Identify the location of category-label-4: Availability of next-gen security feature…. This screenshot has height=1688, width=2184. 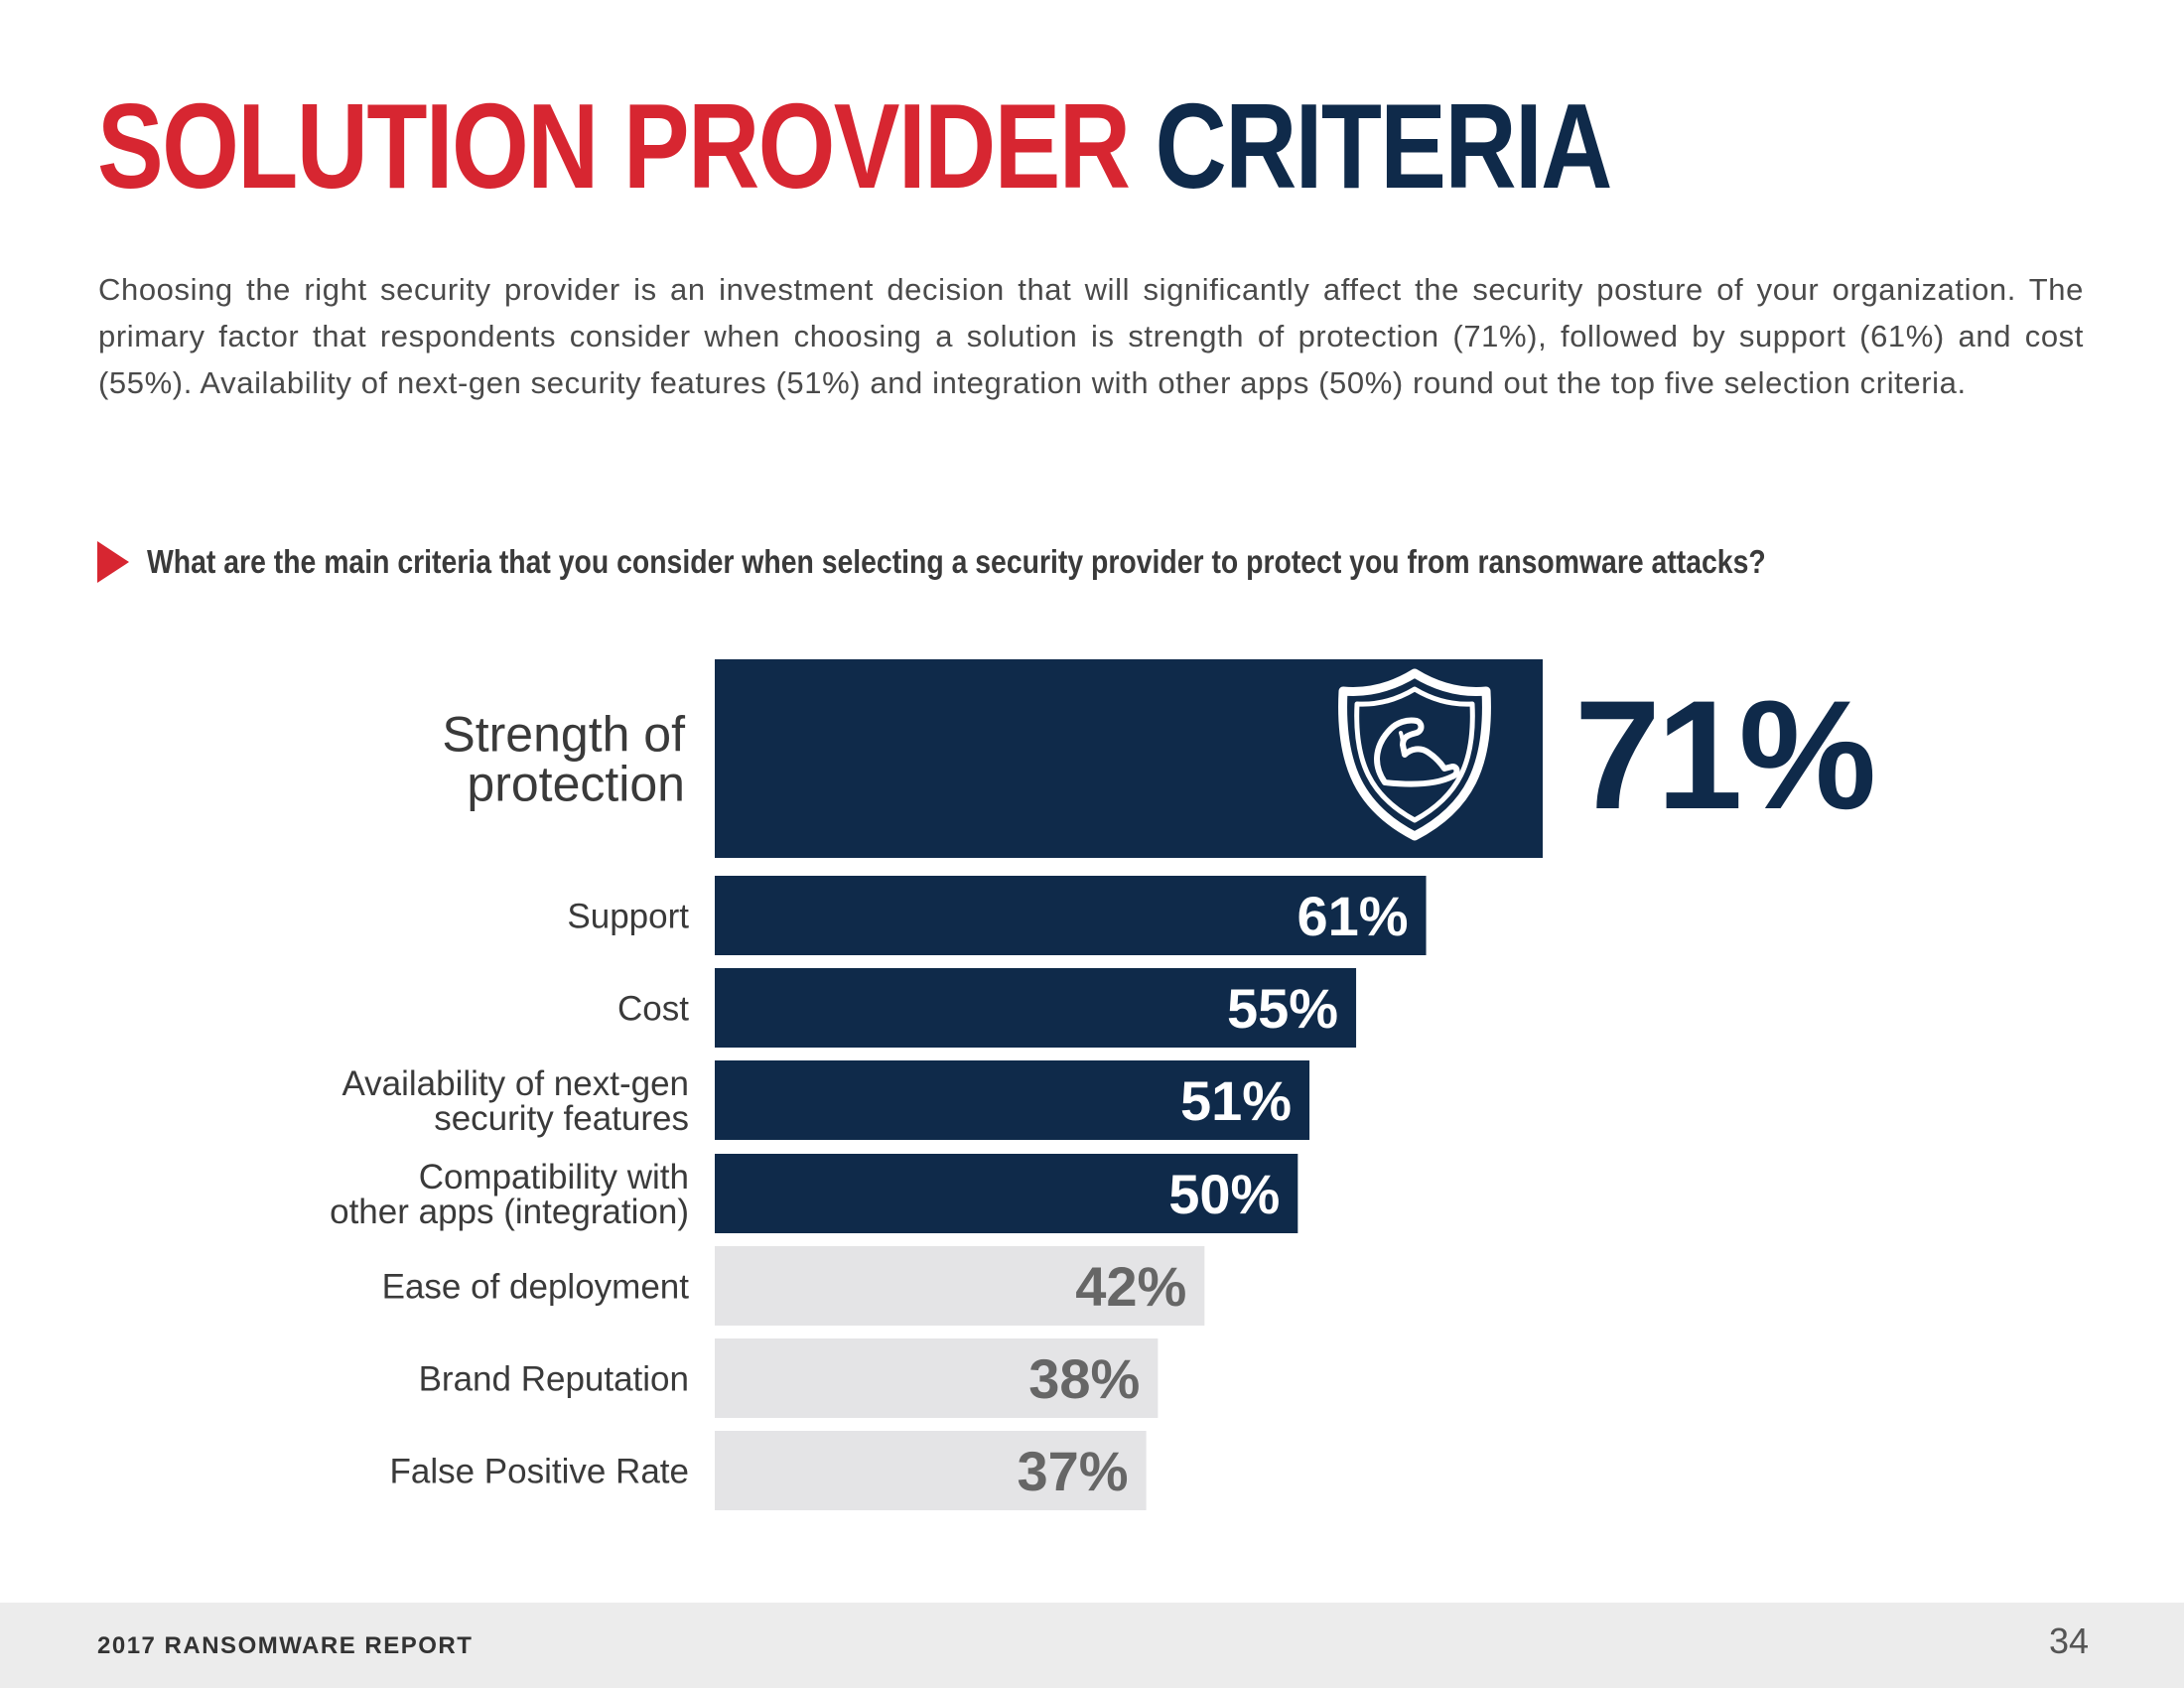
(515, 1101).